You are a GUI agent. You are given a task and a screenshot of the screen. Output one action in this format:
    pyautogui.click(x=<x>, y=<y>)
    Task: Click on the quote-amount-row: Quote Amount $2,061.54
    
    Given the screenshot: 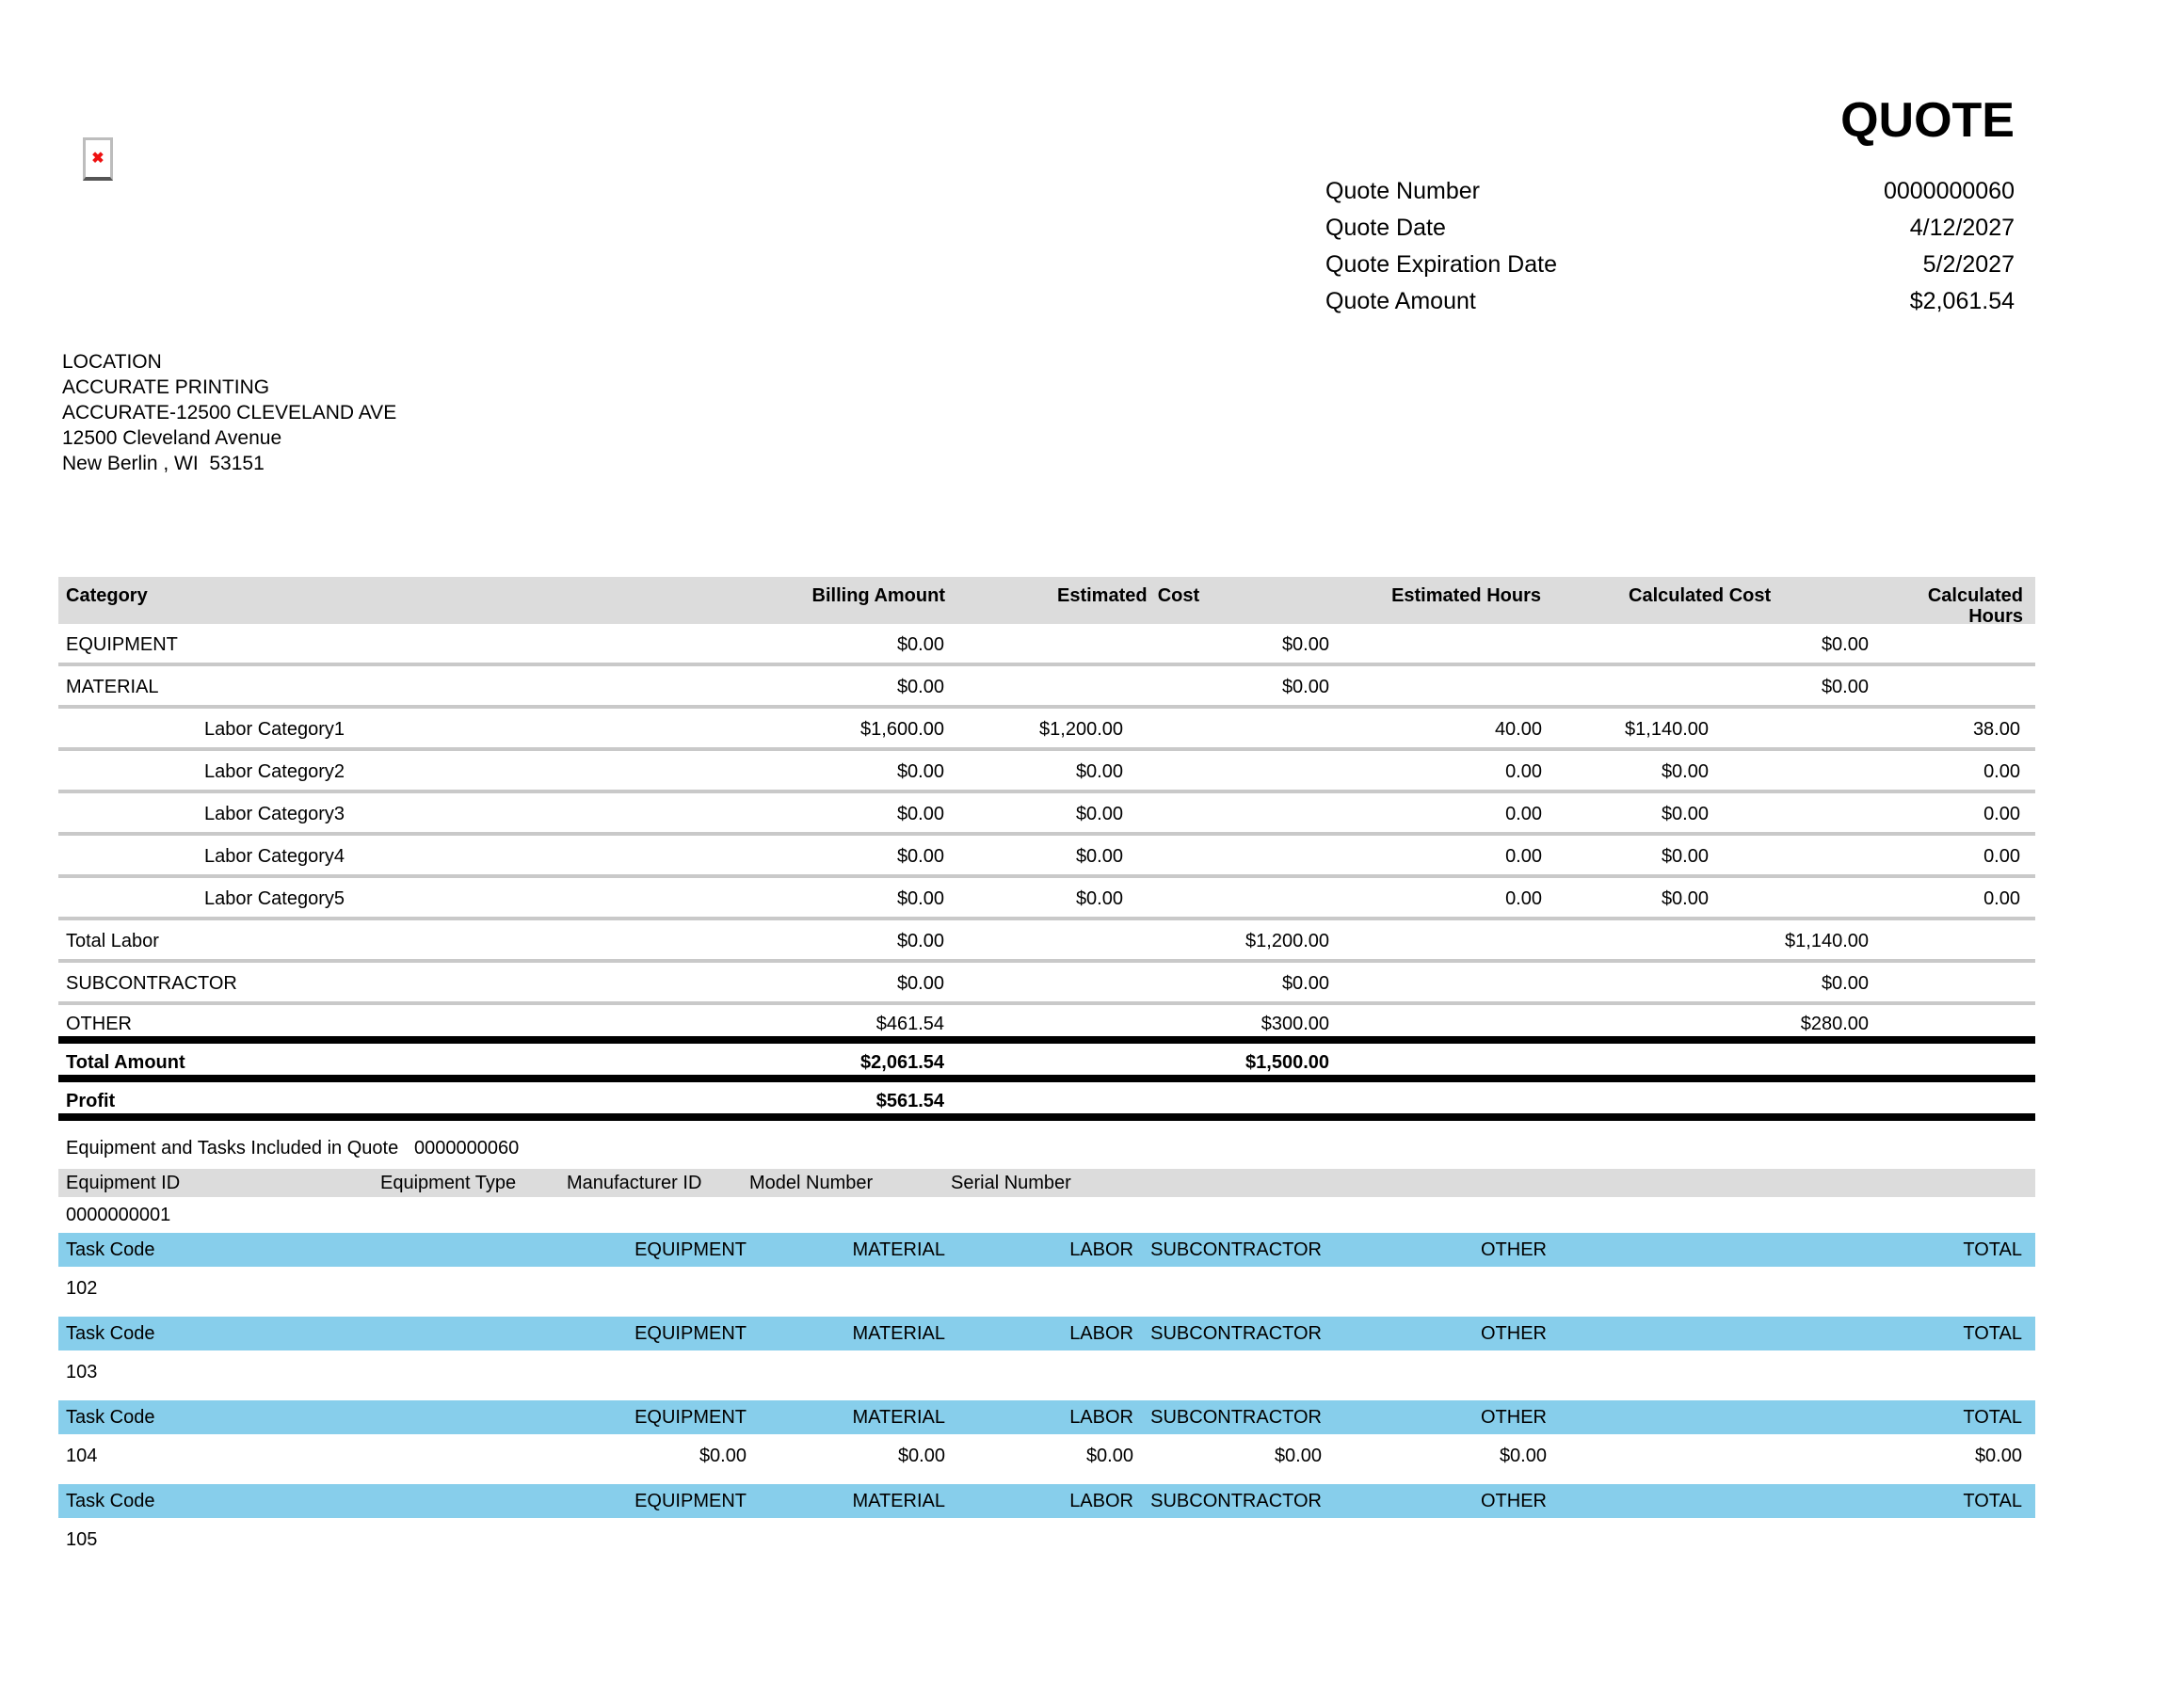 What is the action you would take?
    pyautogui.click(x=1670, y=301)
    